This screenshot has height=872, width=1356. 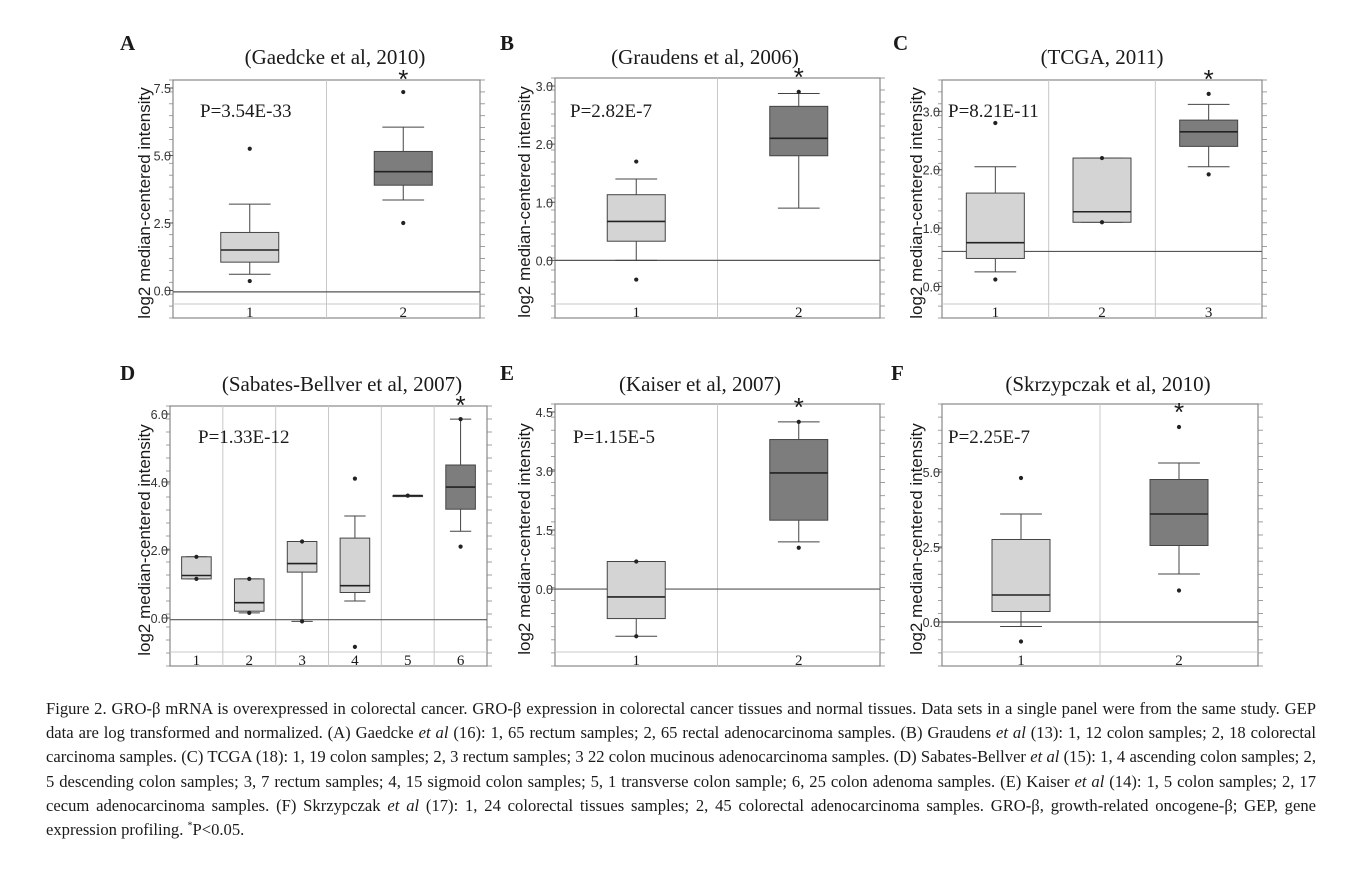 What do you see at coordinates (335, 57) in the screenshot?
I see `chart-title: (Gaedcke et al, 2010)` at bounding box center [335, 57].